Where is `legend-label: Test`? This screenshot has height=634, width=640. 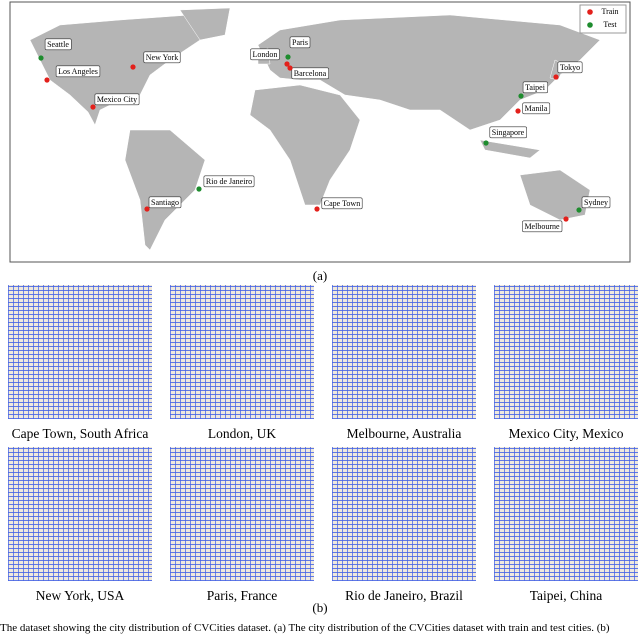
legend-label: Test is located at coordinates (610, 24).